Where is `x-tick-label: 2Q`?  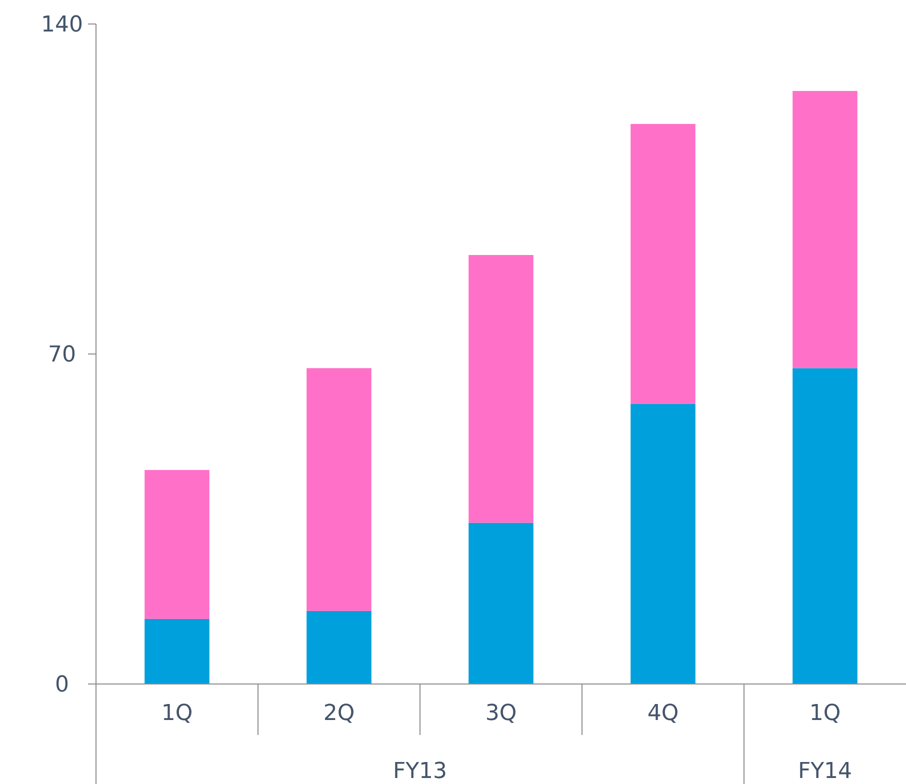
x-tick-label: 2Q is located at coordinates (339, 713).